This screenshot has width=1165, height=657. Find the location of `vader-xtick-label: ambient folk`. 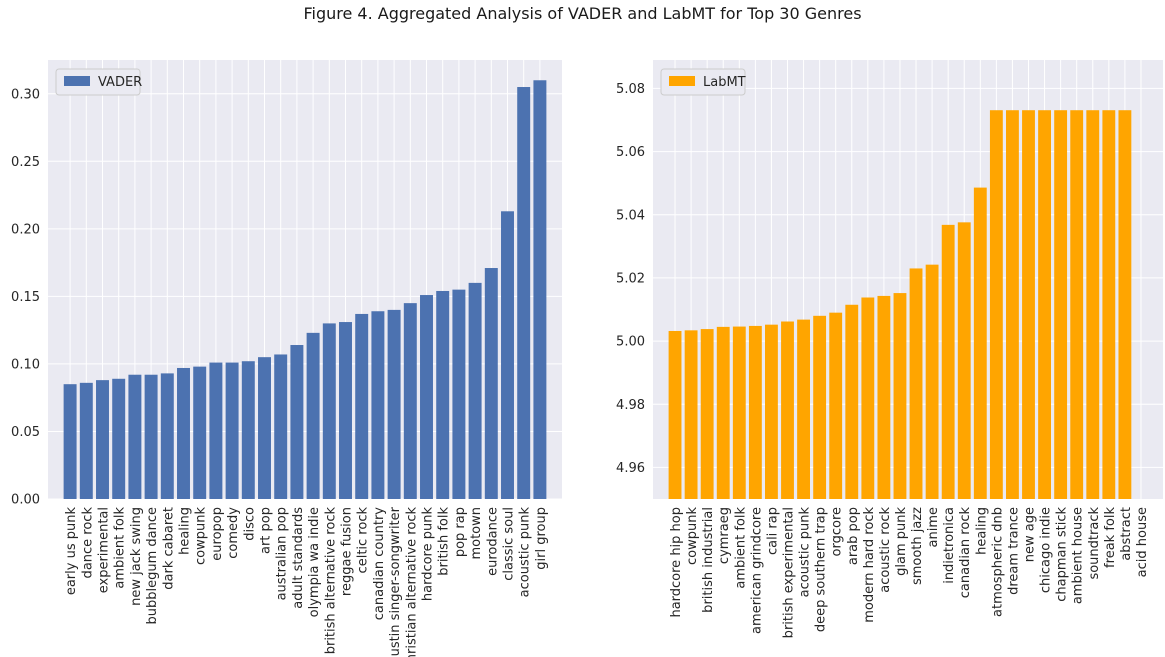

vader-xtick-label: ambient folk is located at coordinates (120, 548).